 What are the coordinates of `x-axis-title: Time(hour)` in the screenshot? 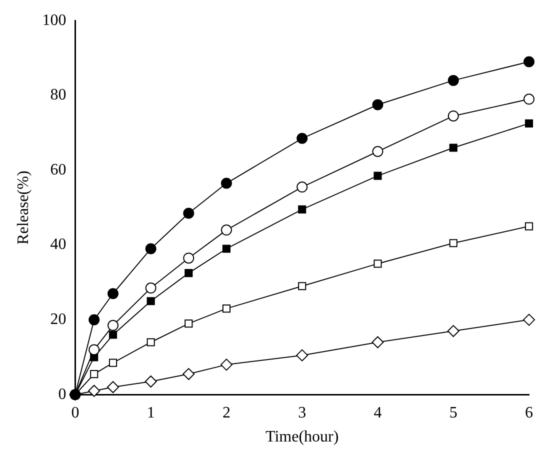 It's located at (302, 437).